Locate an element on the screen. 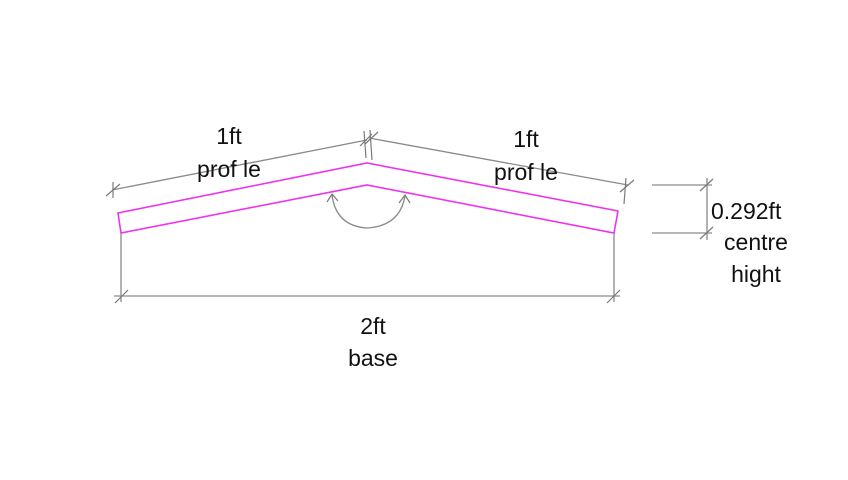  height-name-label-line1: centre is located at coordinates (756, 242).